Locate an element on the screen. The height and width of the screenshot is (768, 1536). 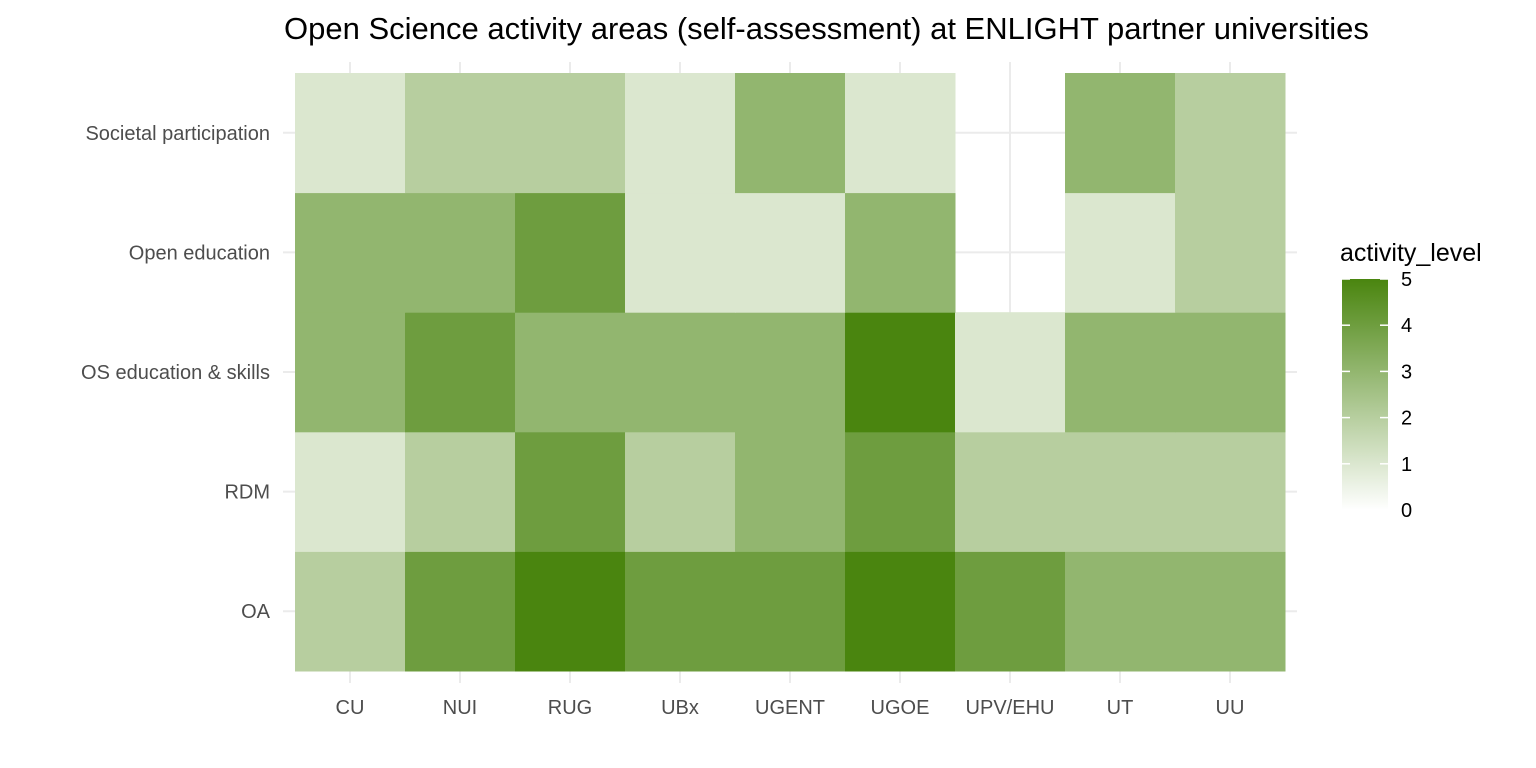
heatmap-cell-nui-oa is located at coordinates (460, 611).